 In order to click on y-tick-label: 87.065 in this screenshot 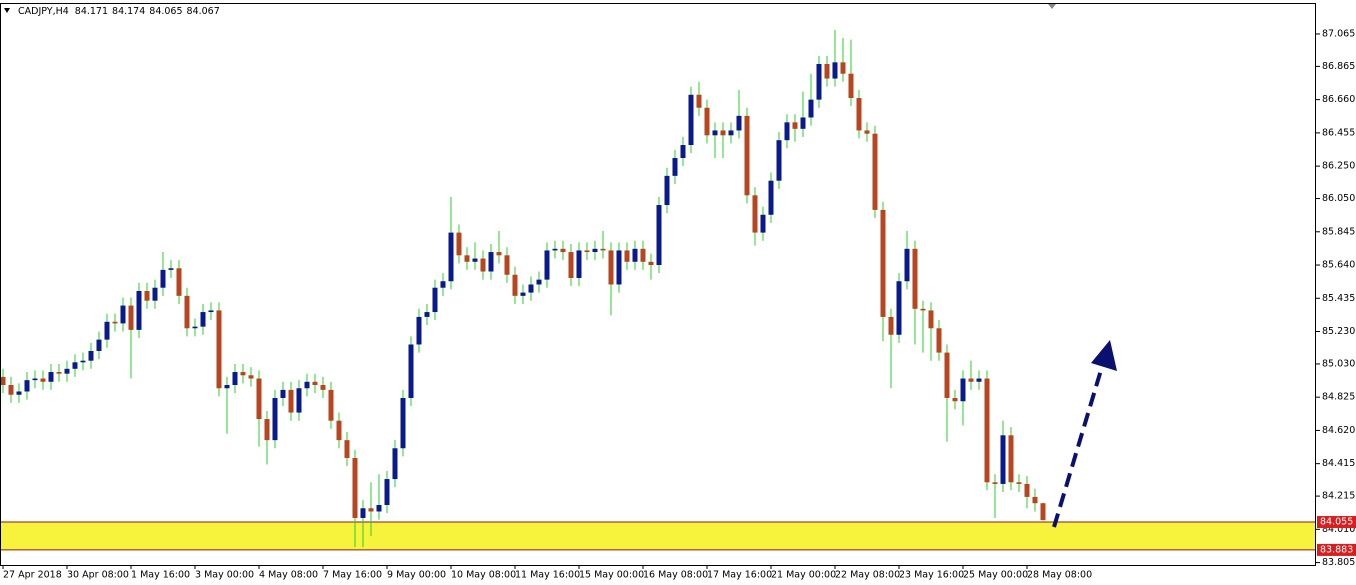, I will do `click(1338, 33)`.